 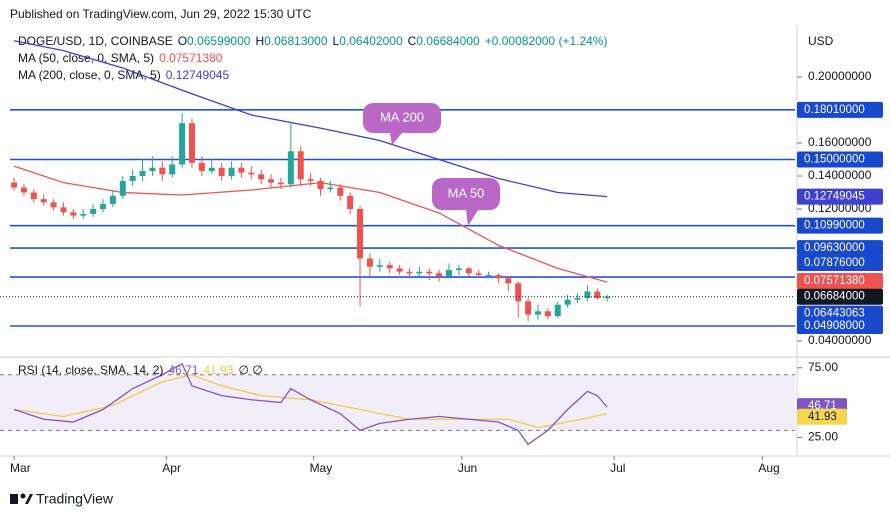 What do you see at coordinates (412, 41) in the screenshot?
I see `ohlc-key: C` at bounding box center [412, 41].